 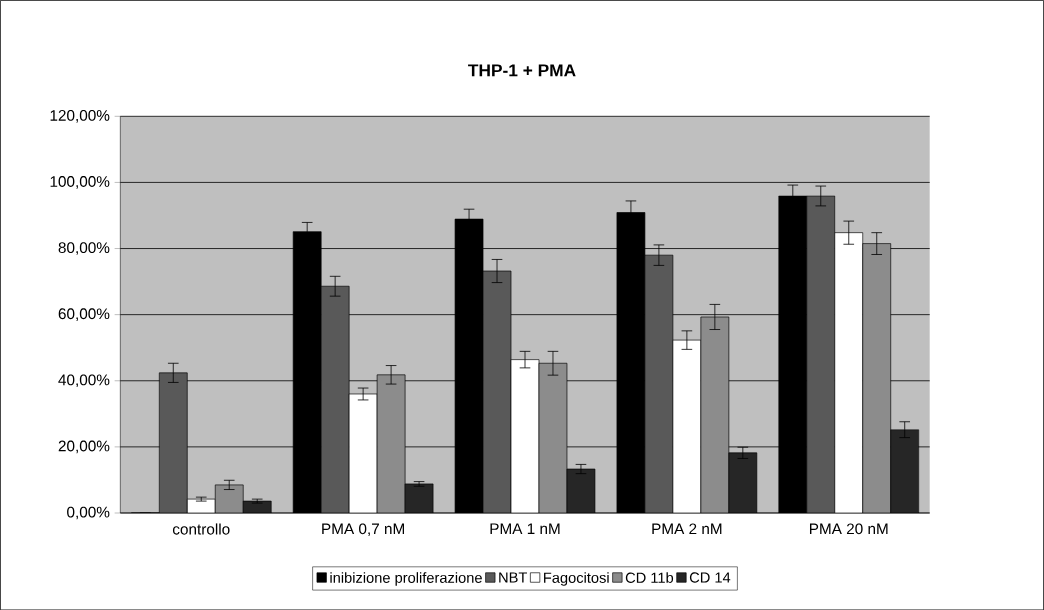 I want to click on y-tick-label: 40,00%, so click(x=84, y=380).